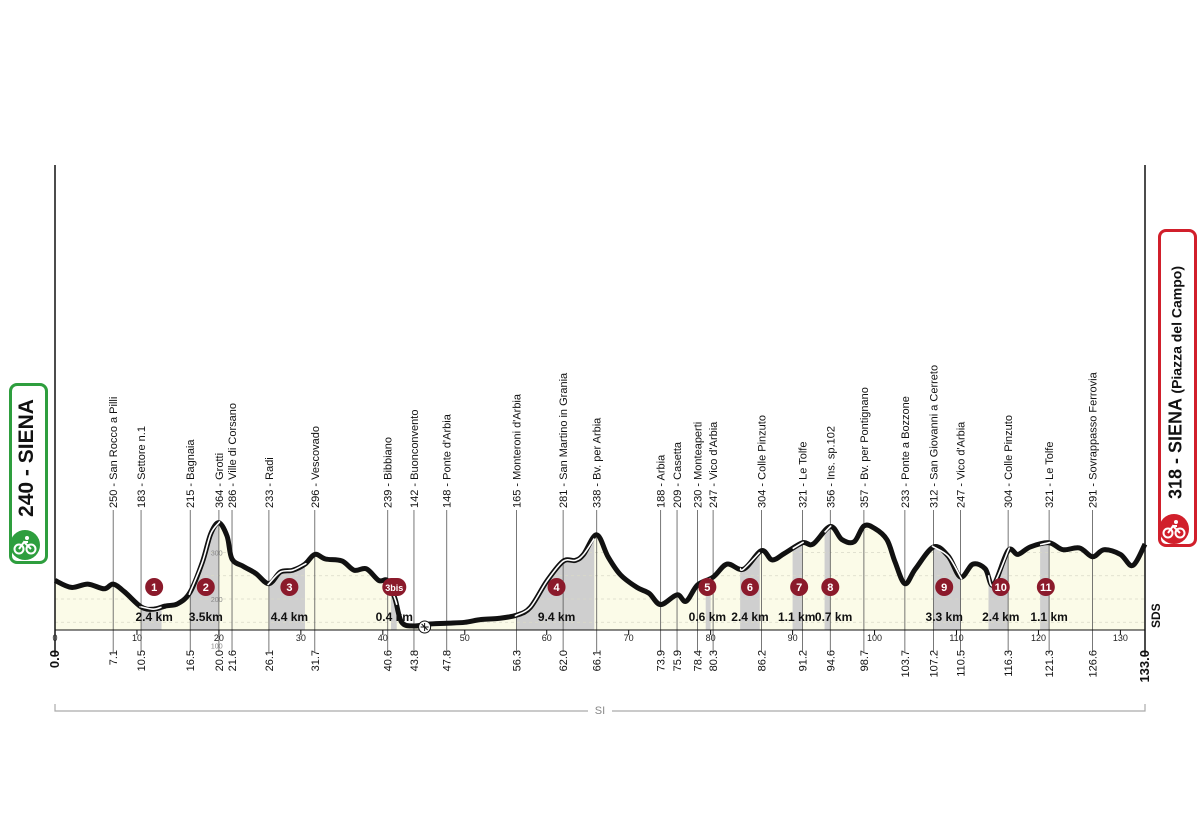 The image size is (1200, 835). Describe the element at coordinates (301, 638) in the screenshot. I see `axis-tick-label: 30` at that location.